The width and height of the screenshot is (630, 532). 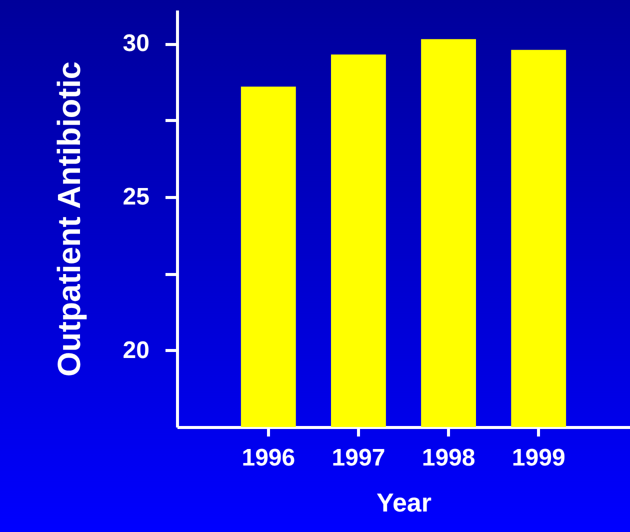 I want to click on x-tick-label: 1998, so click(x=449, y=458).